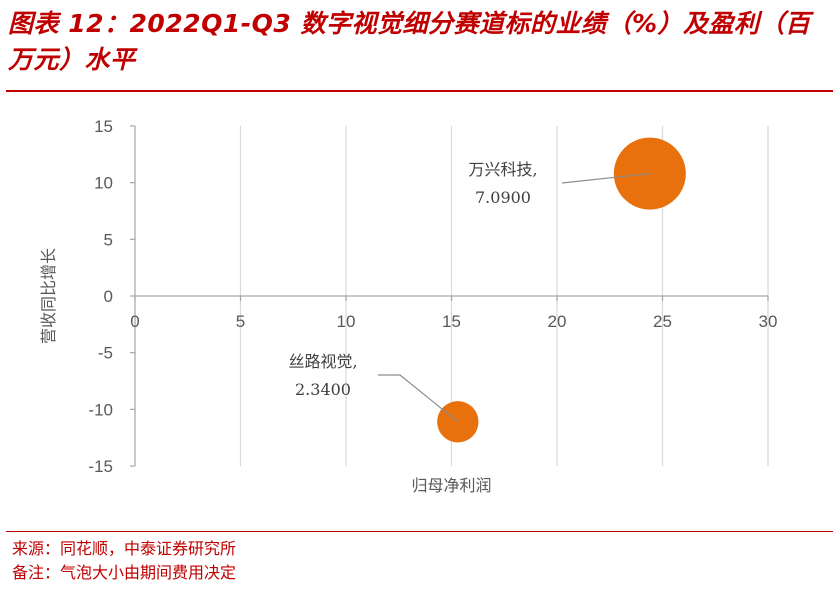  I want to click on y-axis-label: 营收同比增长, so click(48, 296).